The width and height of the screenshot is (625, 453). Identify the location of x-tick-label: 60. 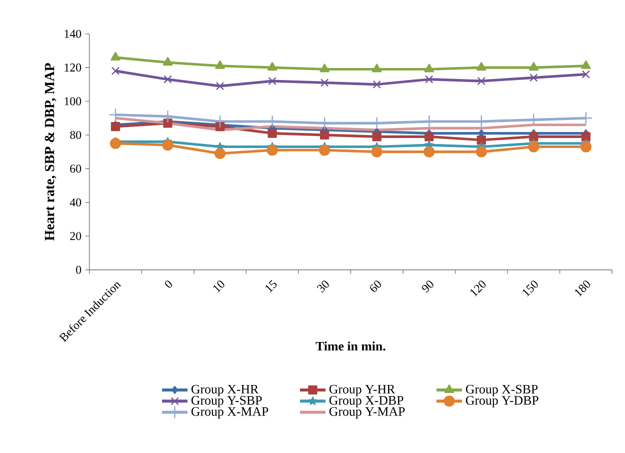
(376, 286).